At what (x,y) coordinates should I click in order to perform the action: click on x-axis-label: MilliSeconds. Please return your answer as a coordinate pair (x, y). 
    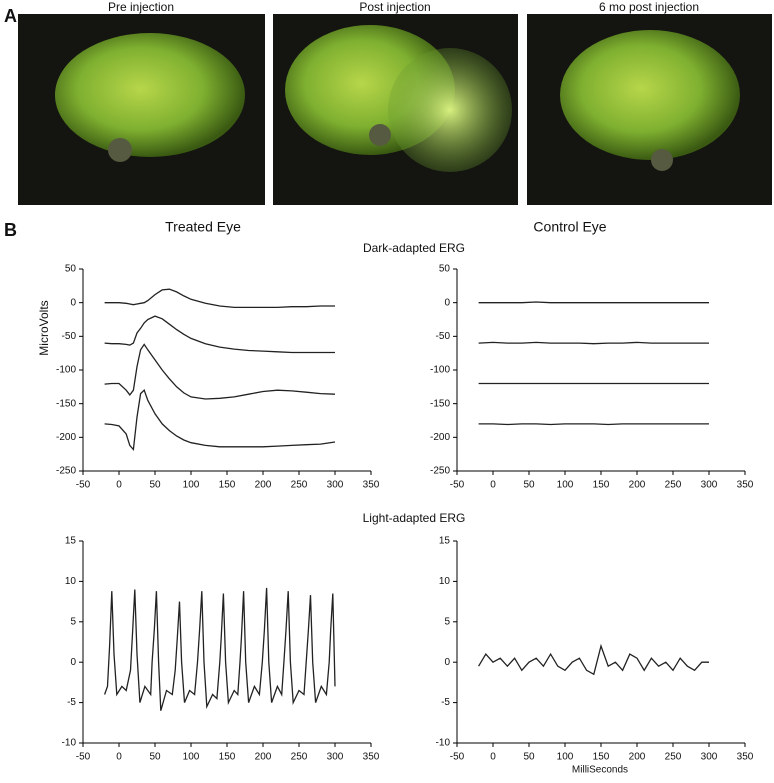
    Looking at the image, I should click on (600, 770).